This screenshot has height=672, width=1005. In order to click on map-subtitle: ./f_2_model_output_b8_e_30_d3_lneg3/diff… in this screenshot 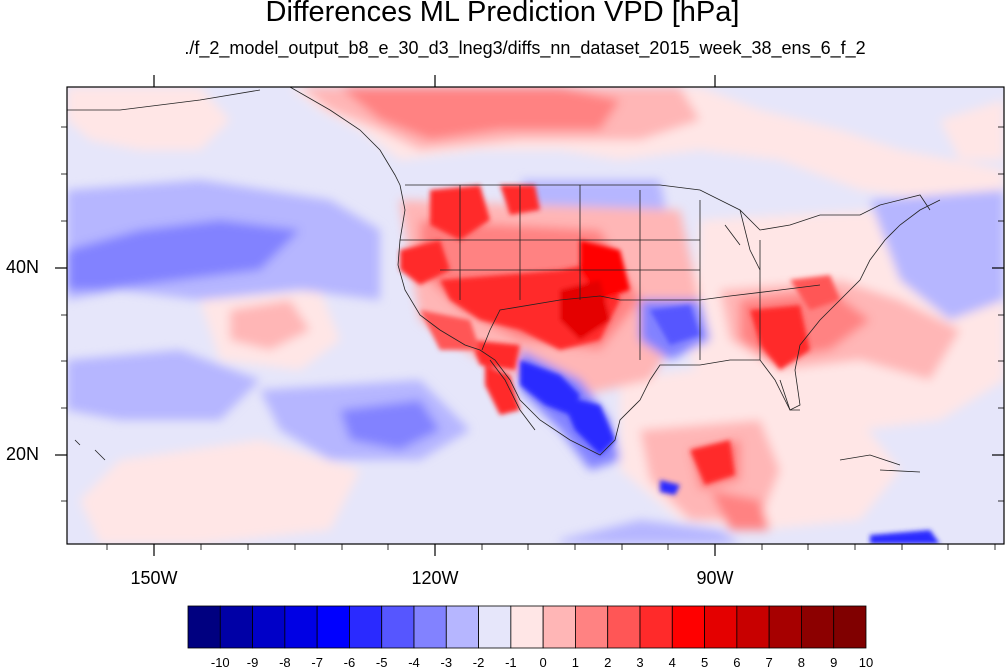, I will do `click(525, 48)`.